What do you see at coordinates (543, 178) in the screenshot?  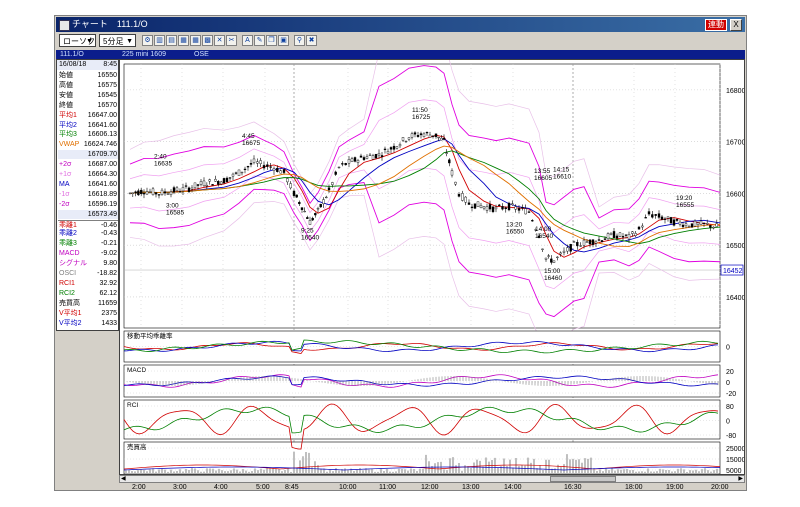 I see `annotation-price: 16605` at bounding box center [543, 178].